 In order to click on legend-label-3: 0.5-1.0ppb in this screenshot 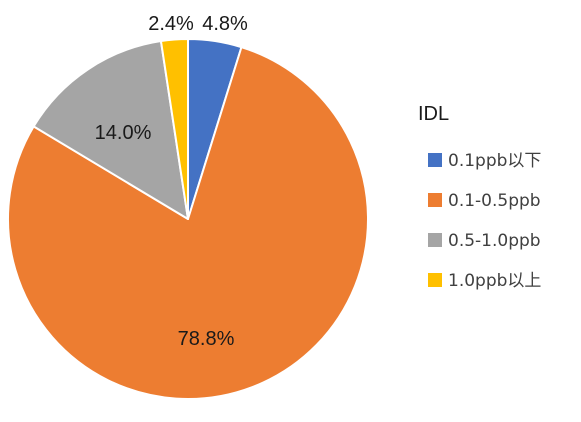, I will do `click(494, 241)`.